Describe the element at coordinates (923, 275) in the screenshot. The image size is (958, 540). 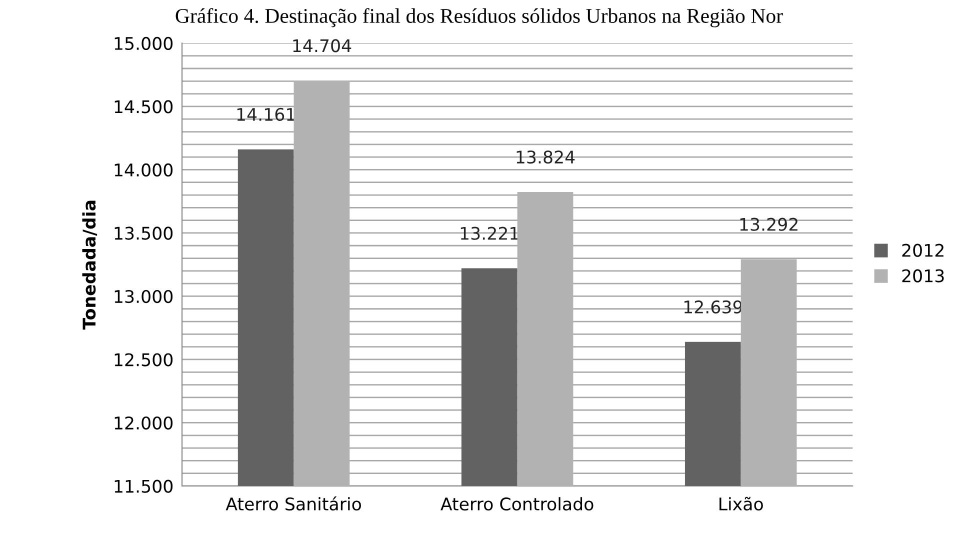
I see `legend-label: 2013` at that location.